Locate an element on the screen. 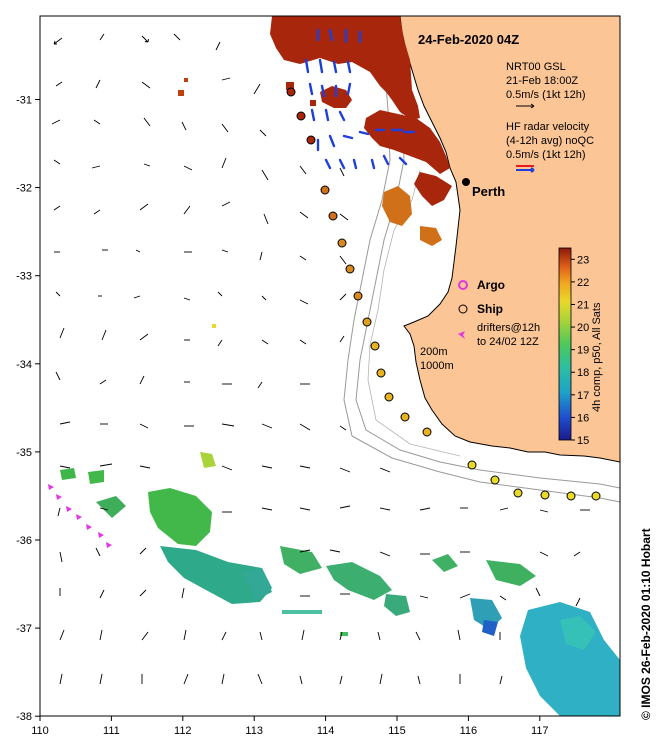 The height and width of the screenshot is (750, 659). legend-hf-line2: (4-12h avg) noQC is located at coordinates (550, 141).